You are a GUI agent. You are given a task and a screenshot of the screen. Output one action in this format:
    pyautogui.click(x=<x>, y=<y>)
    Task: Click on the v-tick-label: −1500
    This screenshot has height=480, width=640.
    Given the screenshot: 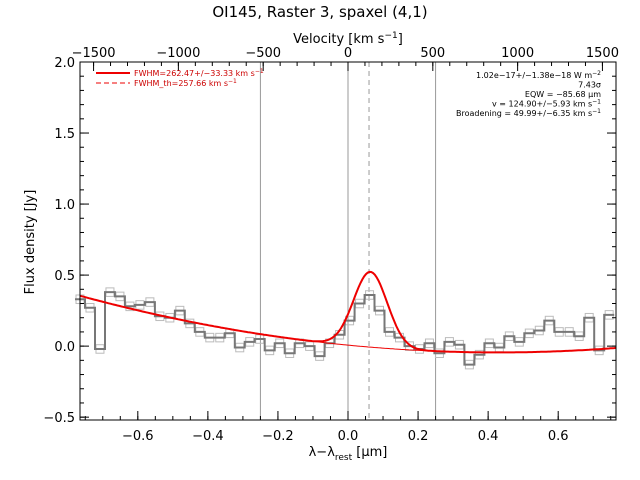 What is the action you would take?
    pyautogui.click(x=94, y=53)
    